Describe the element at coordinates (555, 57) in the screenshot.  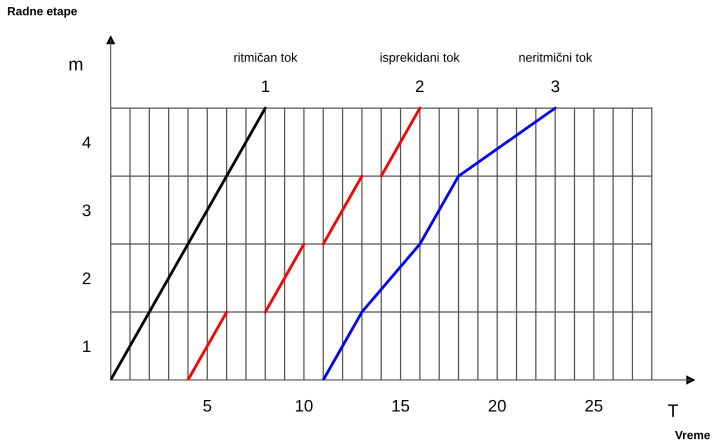
I see `annotation: neritmični tok` at that location.